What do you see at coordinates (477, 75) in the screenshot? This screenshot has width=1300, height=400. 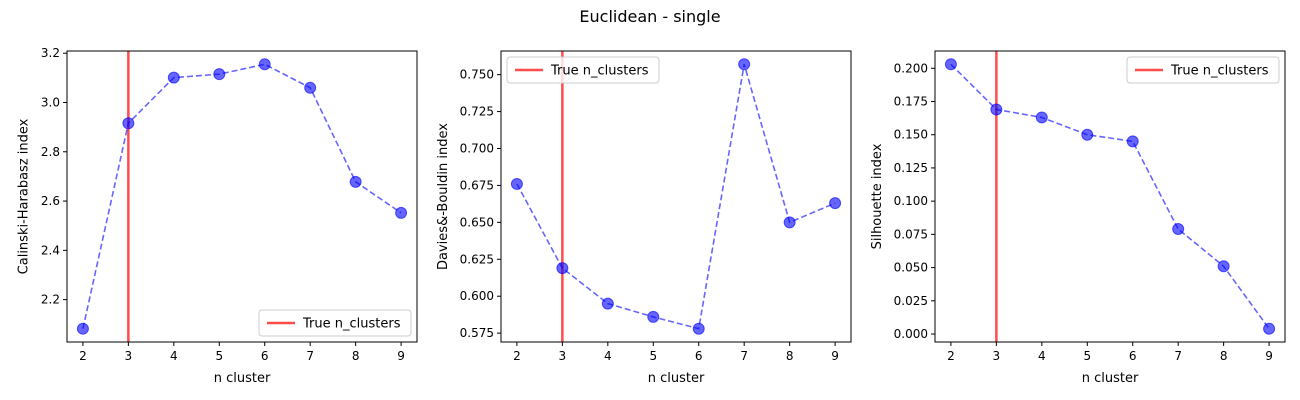 I see `y-tick-label: 0.750` at bounding box center [477, 75].